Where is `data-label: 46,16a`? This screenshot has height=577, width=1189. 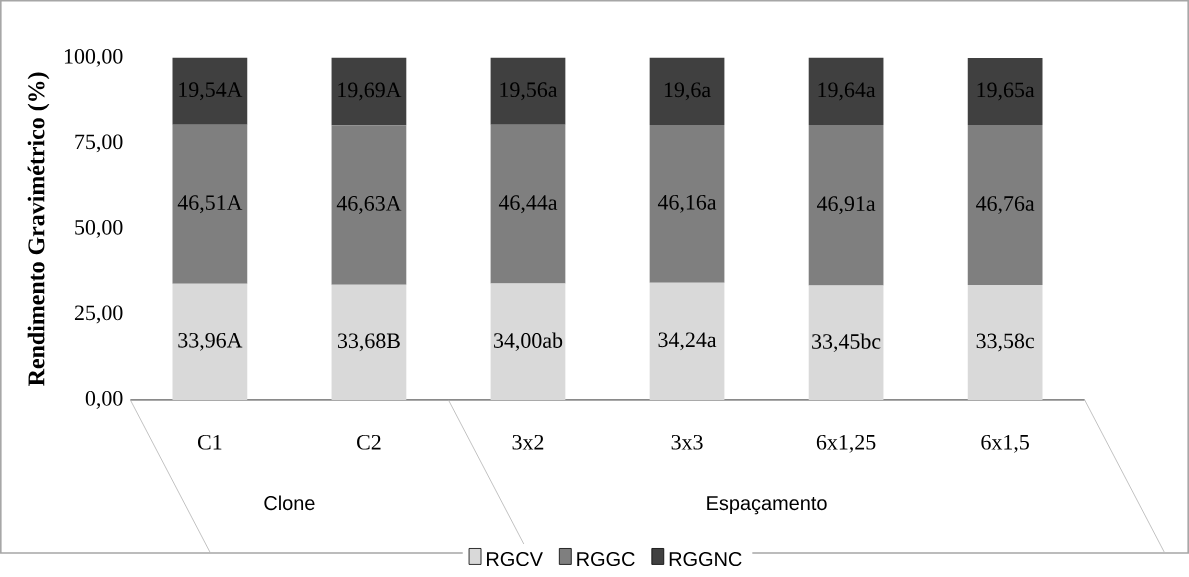
data-label: 46,16a is located at coordinates (687, 203).